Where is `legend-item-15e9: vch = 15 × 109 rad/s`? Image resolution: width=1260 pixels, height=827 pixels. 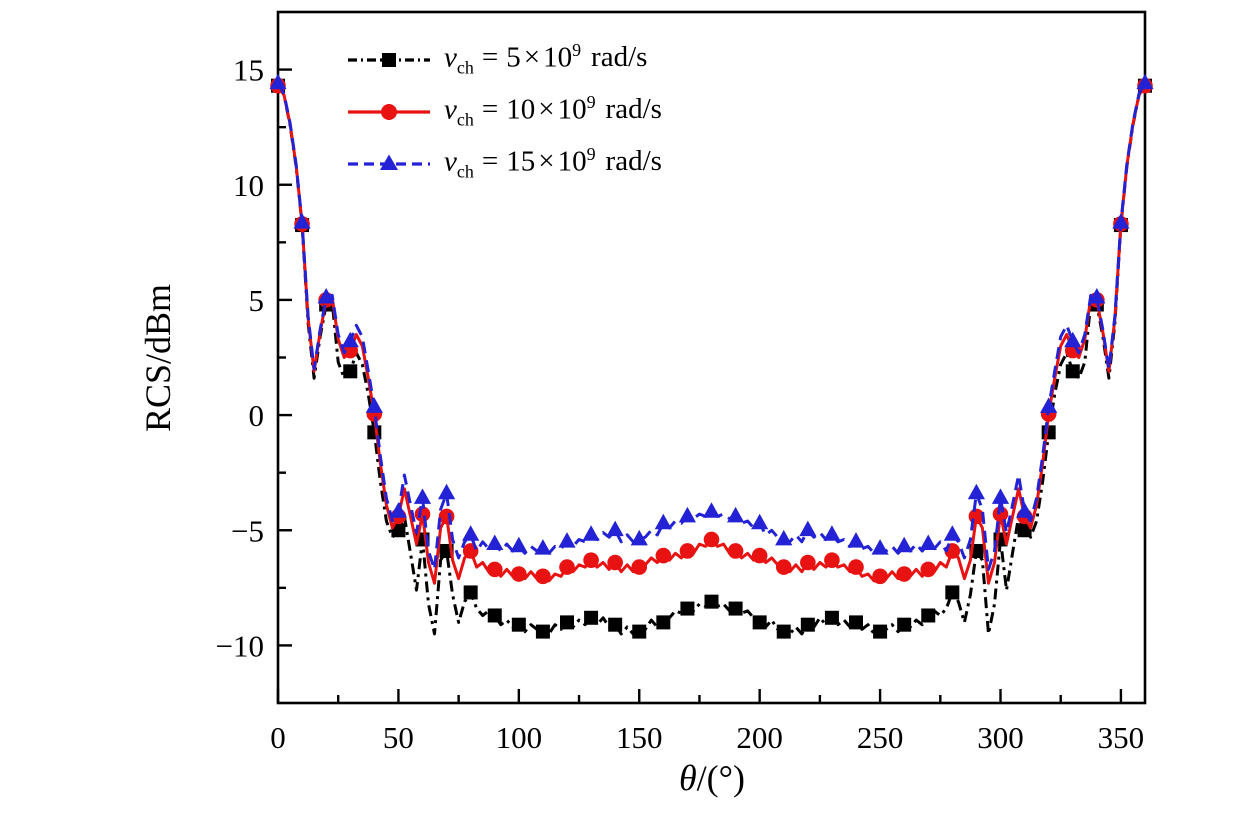 legend-item-15e9: vch = 15 × 109 rad/s is located at coordinates (504, 163).